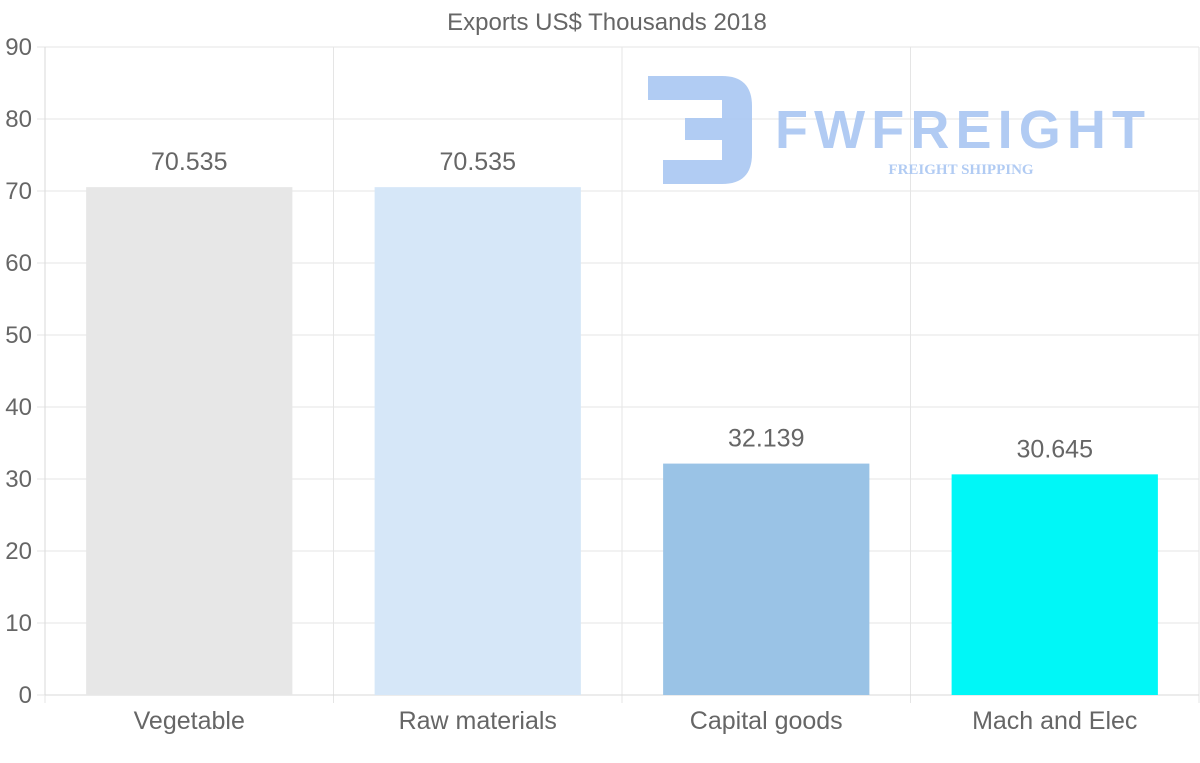 Image resolution: width=1200 pixels, height=763 pixels. I want to click on y-tick-label: 30, so click(18, 479).